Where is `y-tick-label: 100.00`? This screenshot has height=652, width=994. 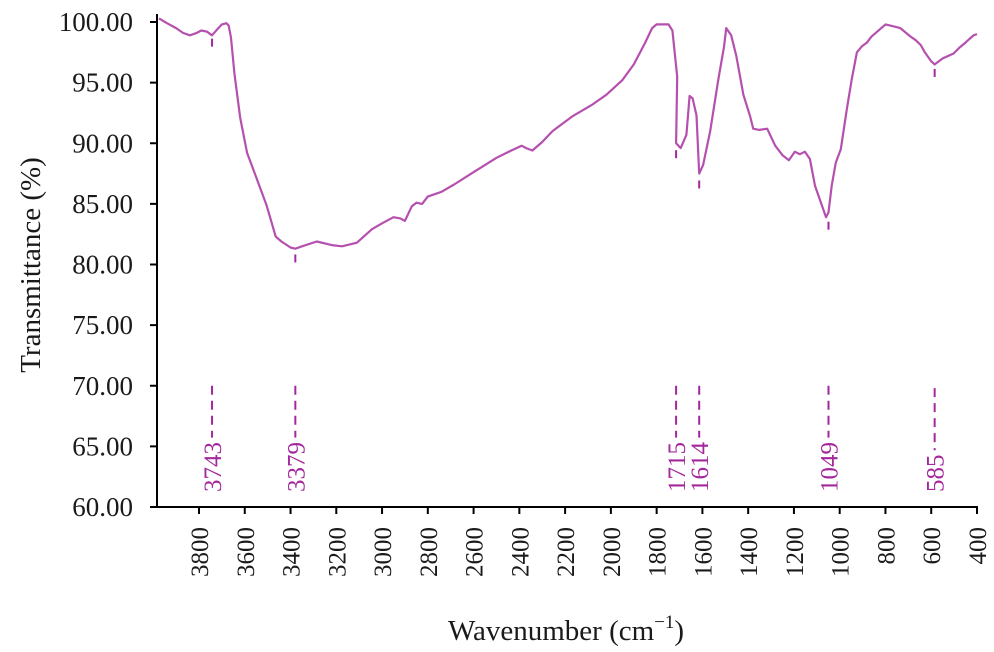 y-tick-label: 100.00 is located at coordinates (96, 22).